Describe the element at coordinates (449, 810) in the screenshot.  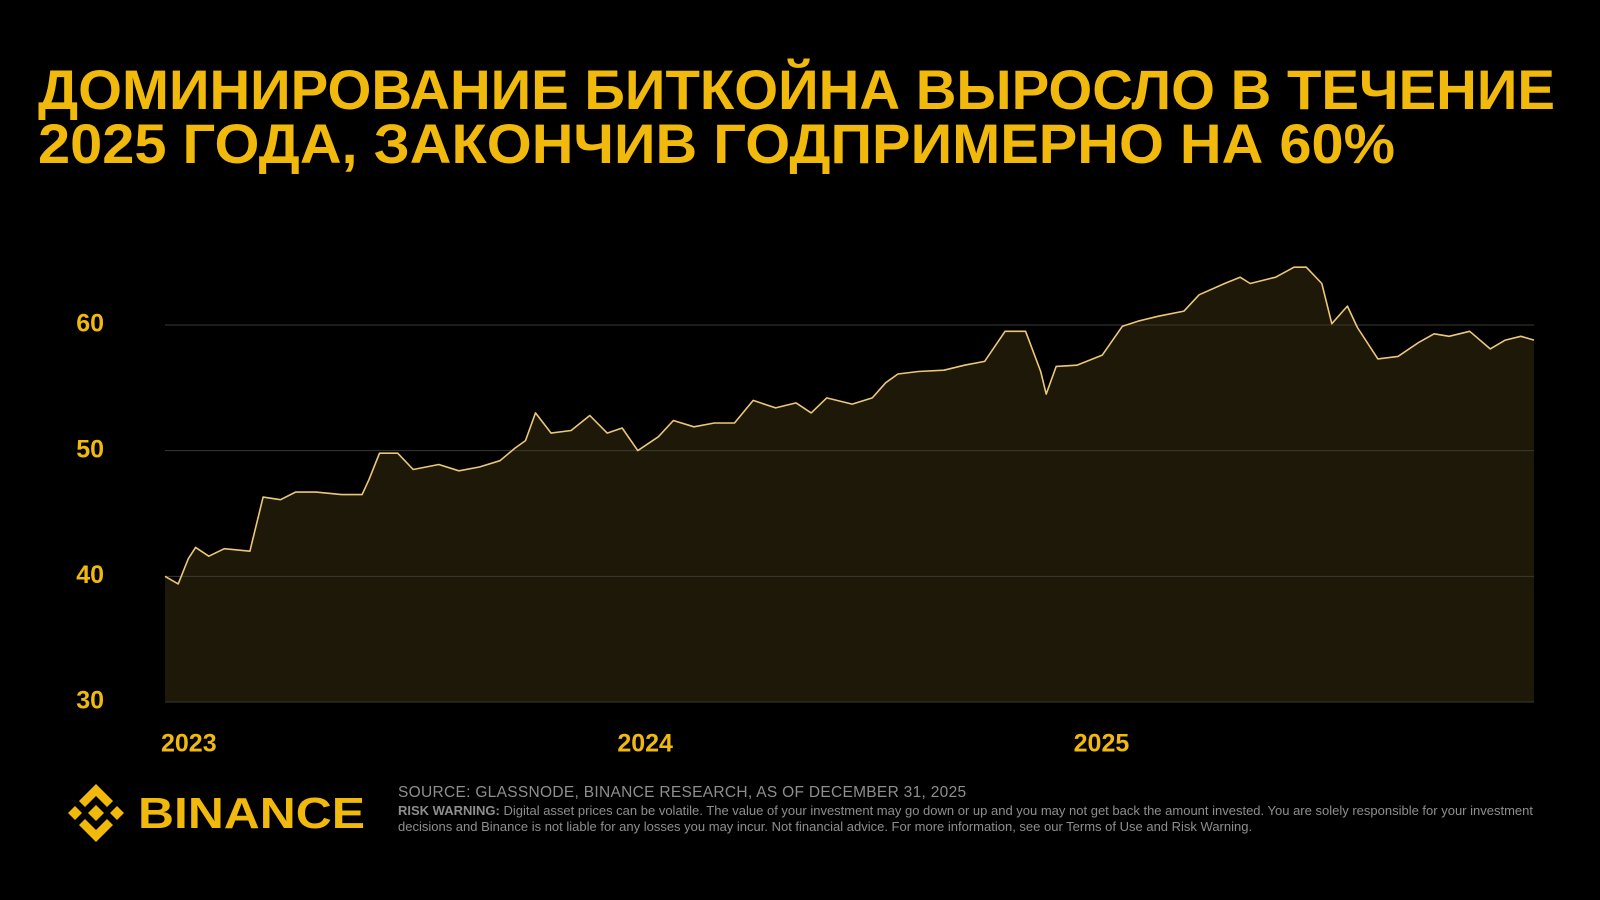
I see `risk-label: RISK WARNING:` at that location.